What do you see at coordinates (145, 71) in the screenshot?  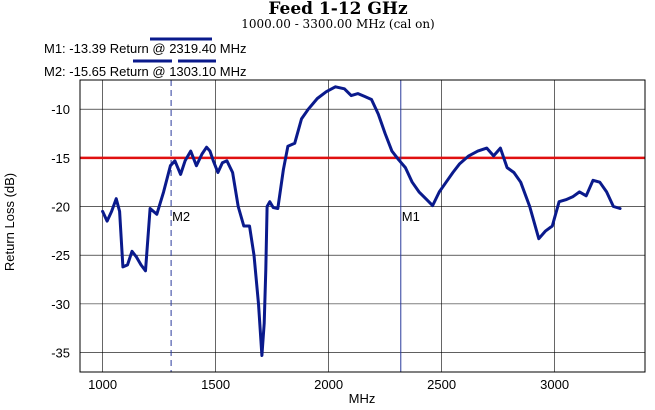 I see `m2-readout: M2: -15.65 Return @ 1303.10 MHz` at bounding box center [145, 71].